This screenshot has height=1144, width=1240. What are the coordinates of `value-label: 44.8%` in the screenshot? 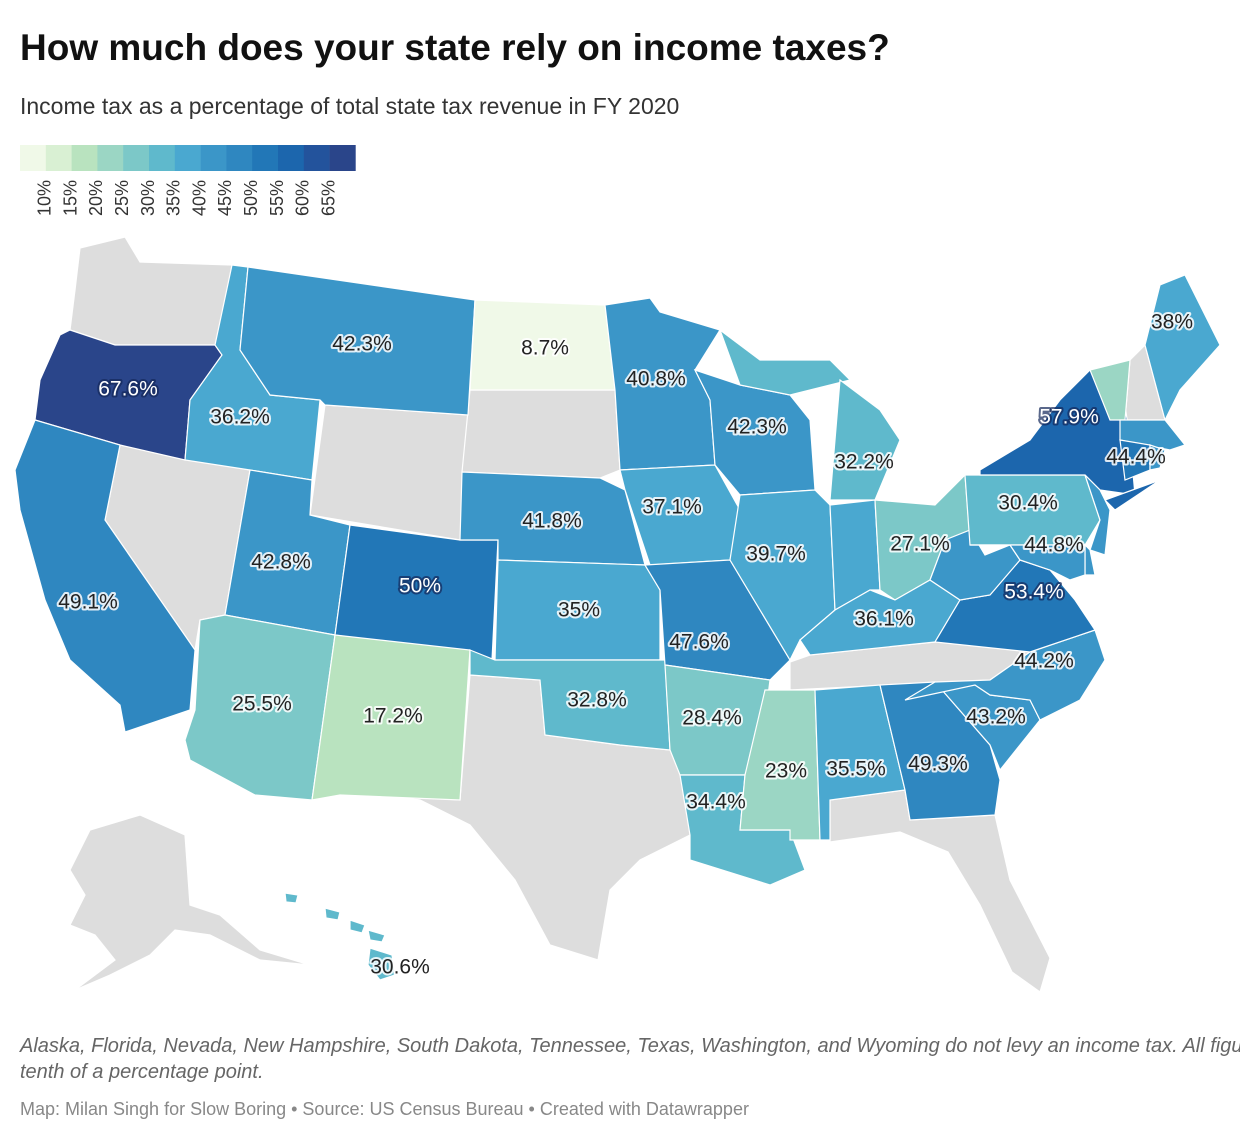 It's located at (1054, 545).